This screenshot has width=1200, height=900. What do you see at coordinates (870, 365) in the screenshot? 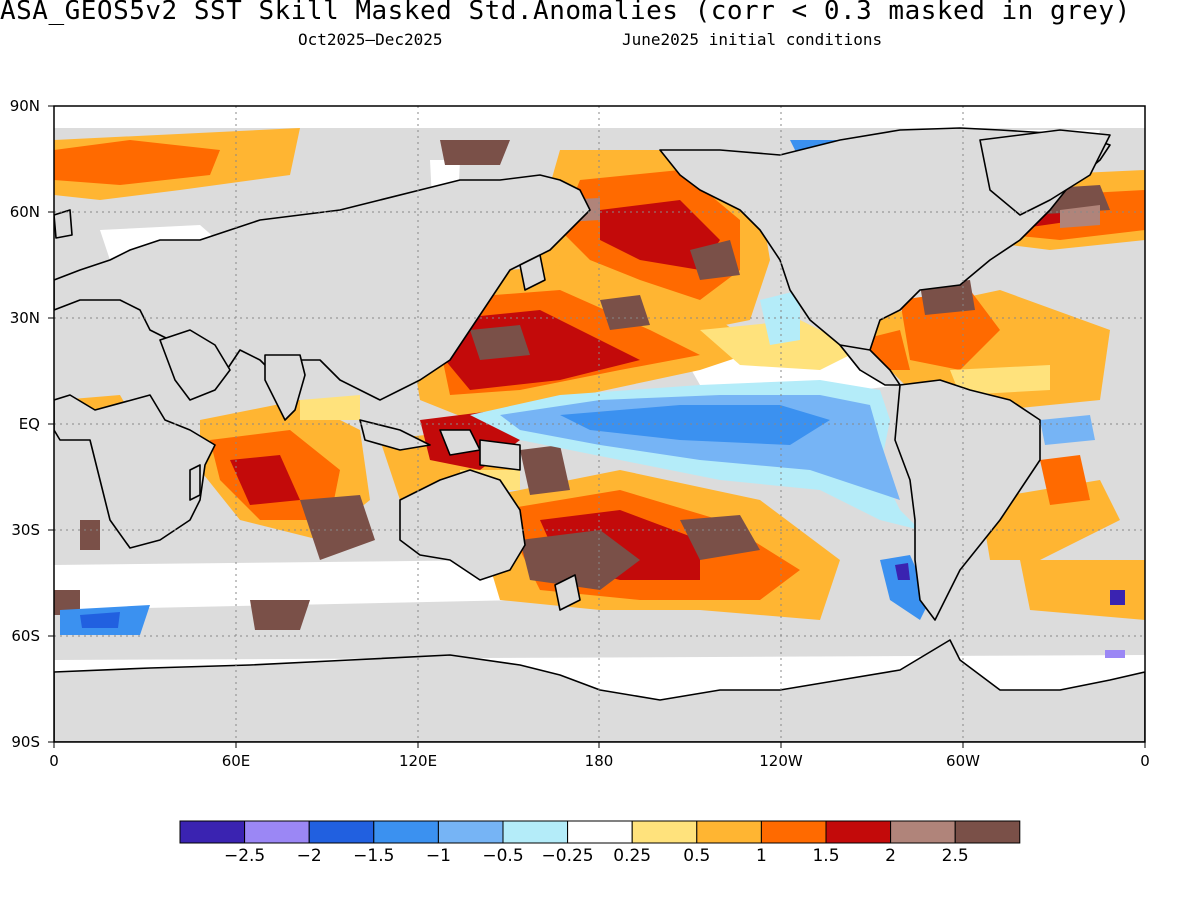
I see `central-america` at bounding box center [870, 365].